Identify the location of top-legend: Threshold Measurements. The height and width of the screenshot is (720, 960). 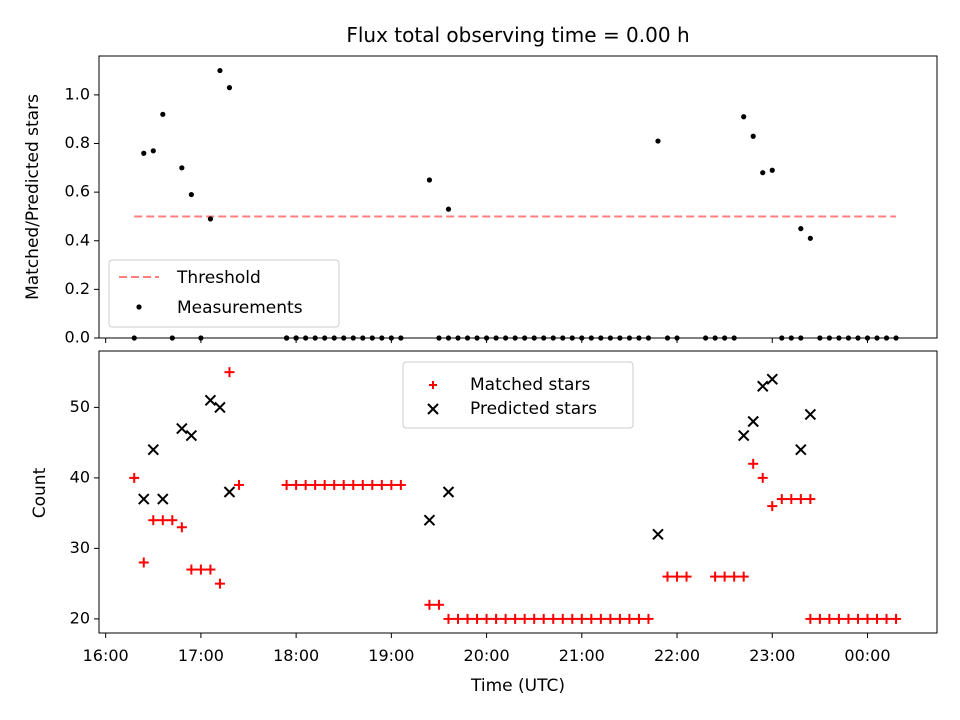
(224, 293).